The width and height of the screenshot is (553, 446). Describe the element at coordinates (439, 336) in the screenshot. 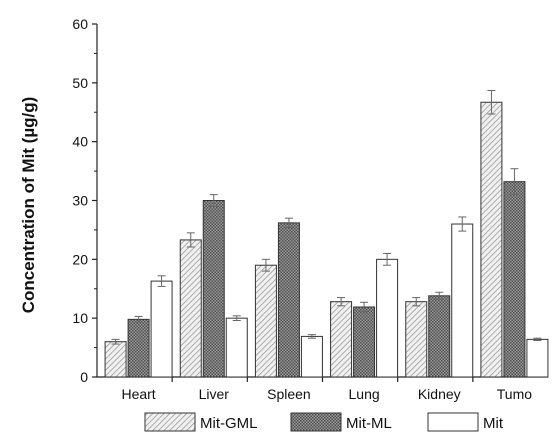

I see `bar-mit-ml-kidney` at that location.